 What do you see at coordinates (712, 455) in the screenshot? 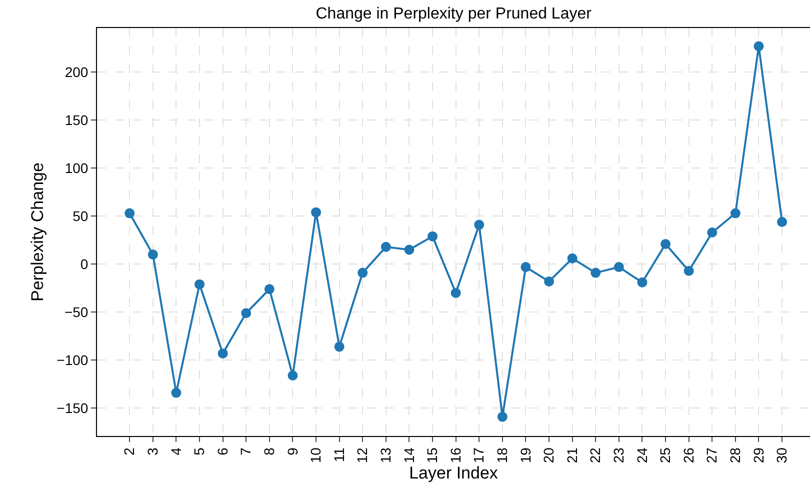
I see `x-tick-label: 27` at bounding box center [712, 455].